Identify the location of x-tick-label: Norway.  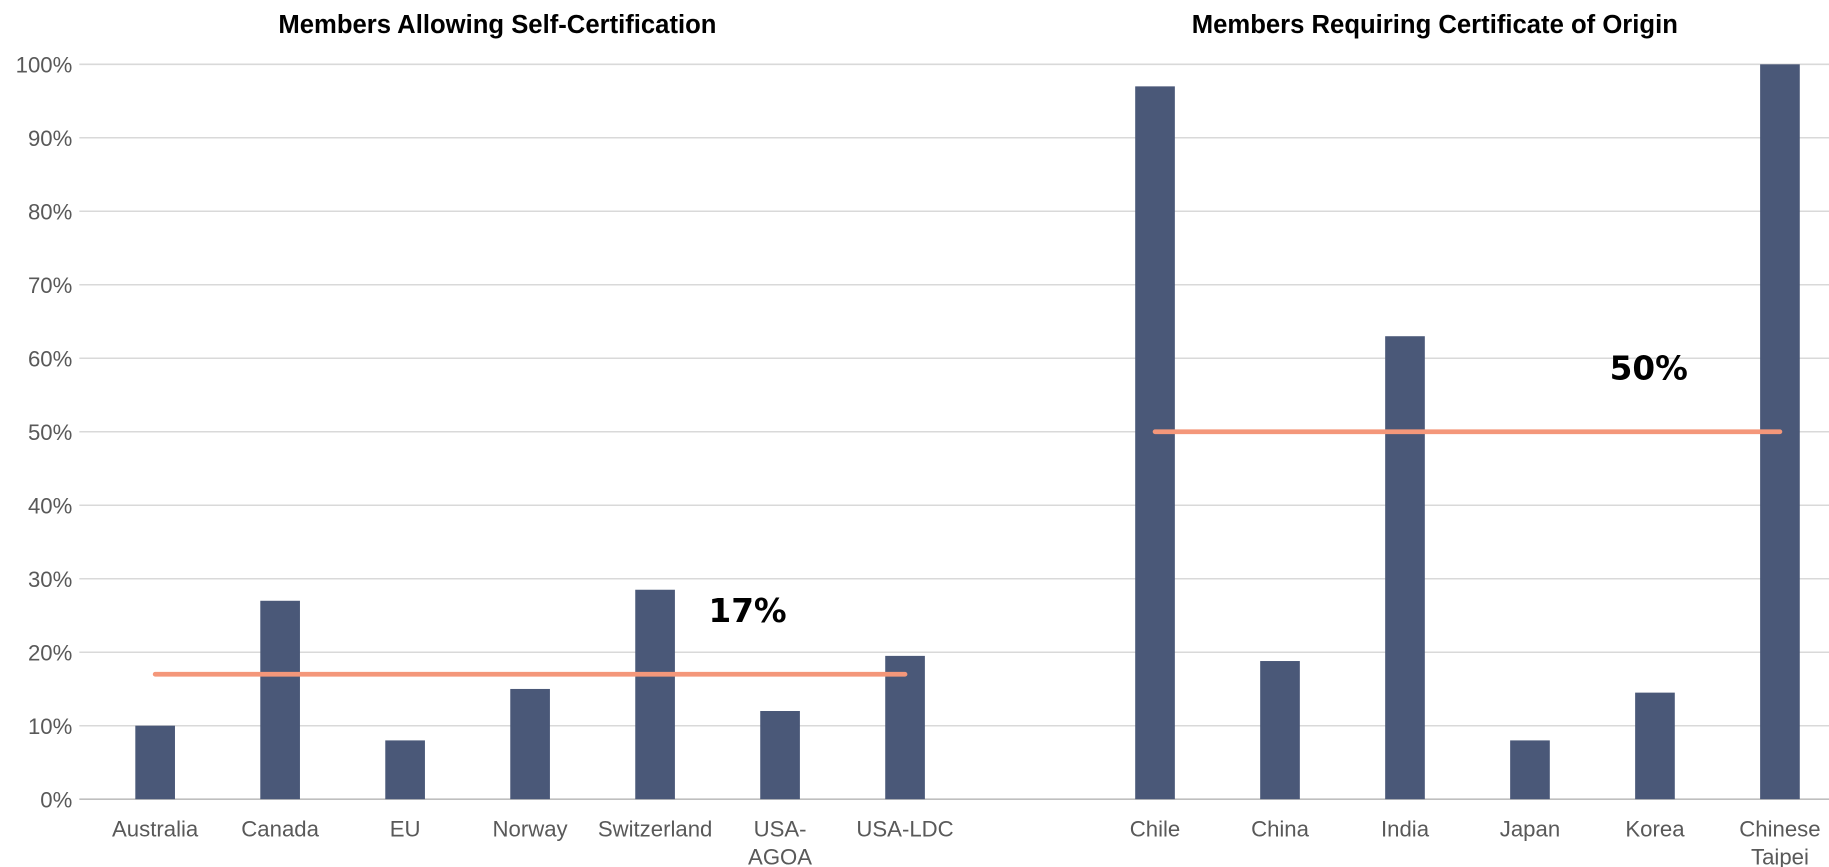
(531, 829).